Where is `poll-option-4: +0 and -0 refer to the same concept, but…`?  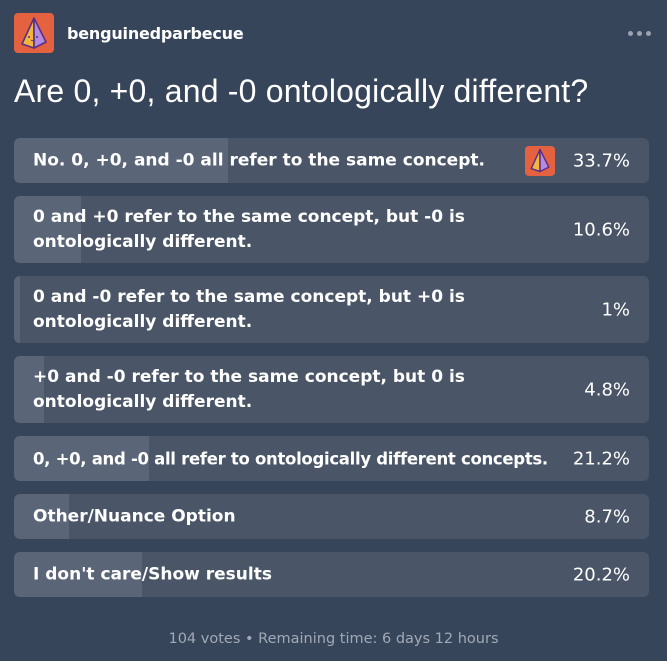
poll-option-4: +0 and -0 refer to the same concept, but… is located at coordinates (331, 389).